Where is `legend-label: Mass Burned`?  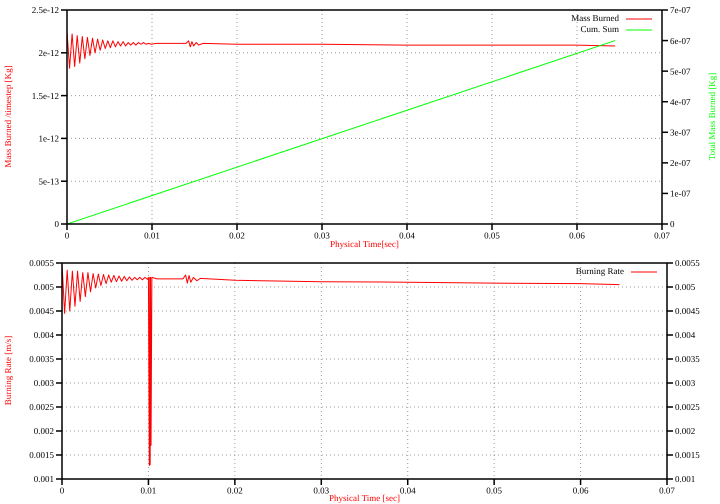 legend-label: Mass Burned is located at coordinates (595, 18).